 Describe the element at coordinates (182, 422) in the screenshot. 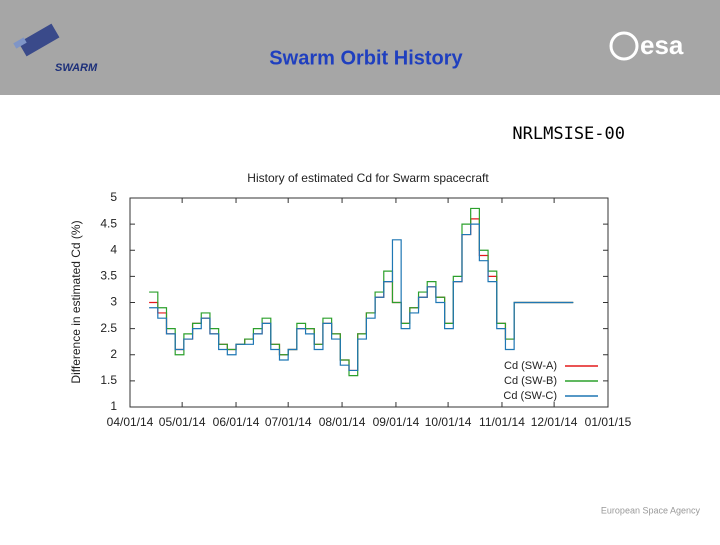

I see `x-tick-label: 05/01/14` at that location.